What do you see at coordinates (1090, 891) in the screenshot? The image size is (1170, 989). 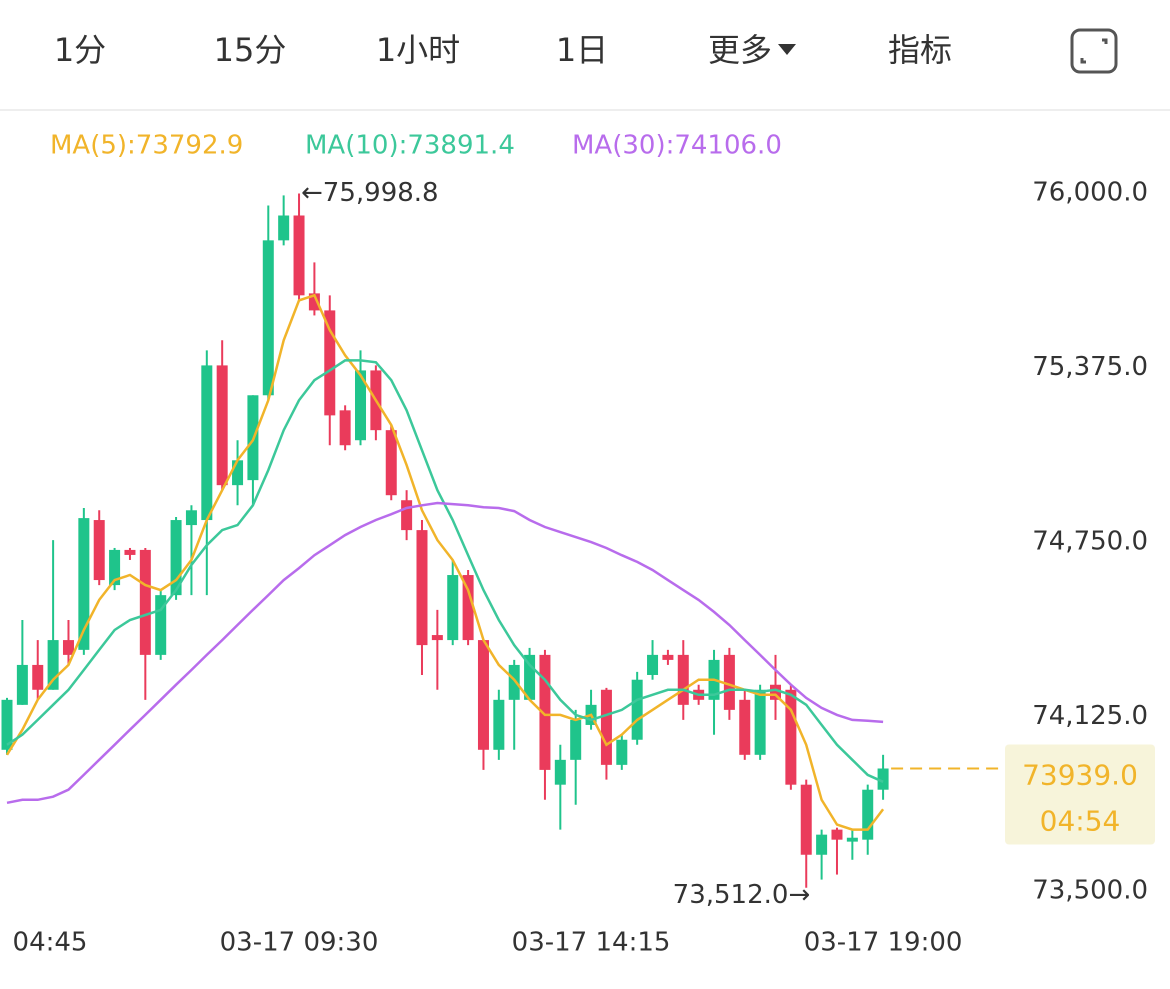 I see `y-tick-label: 73,500.0` at bounding box center [1090, 891].